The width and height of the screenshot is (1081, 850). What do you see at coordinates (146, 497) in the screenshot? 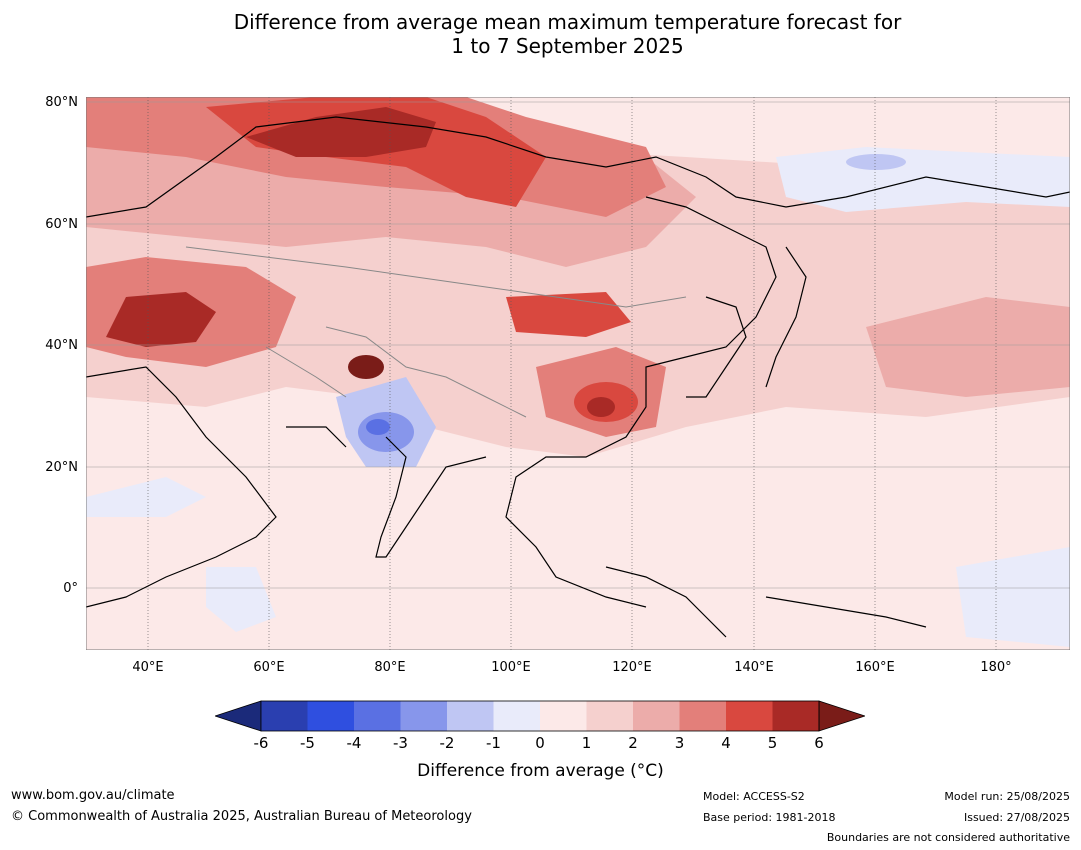
I see `anomaly-arabia-cool` at bounding box center [146, 497].